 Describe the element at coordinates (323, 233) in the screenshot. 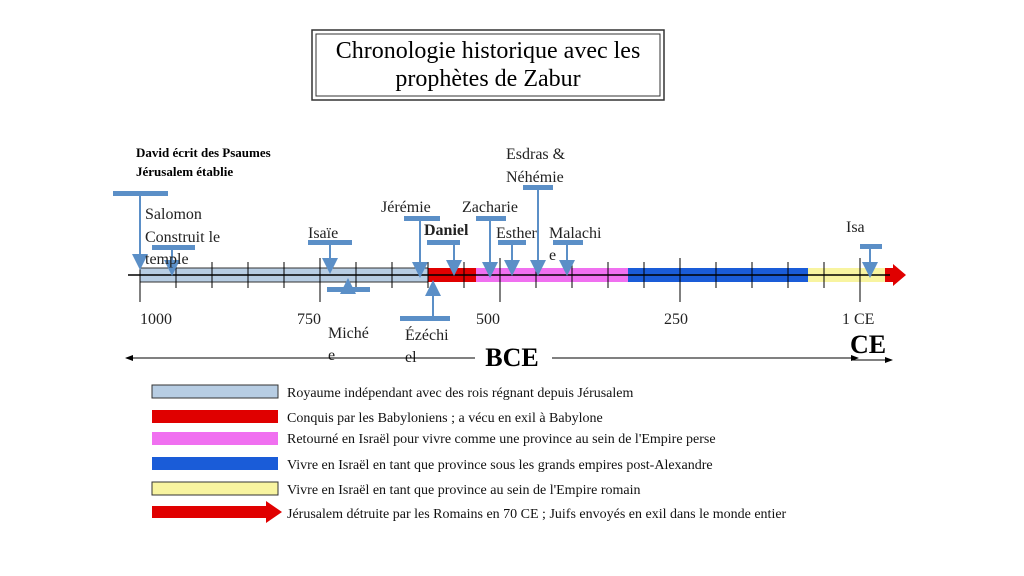

I see `prophet-label: Isaïe` at that location.